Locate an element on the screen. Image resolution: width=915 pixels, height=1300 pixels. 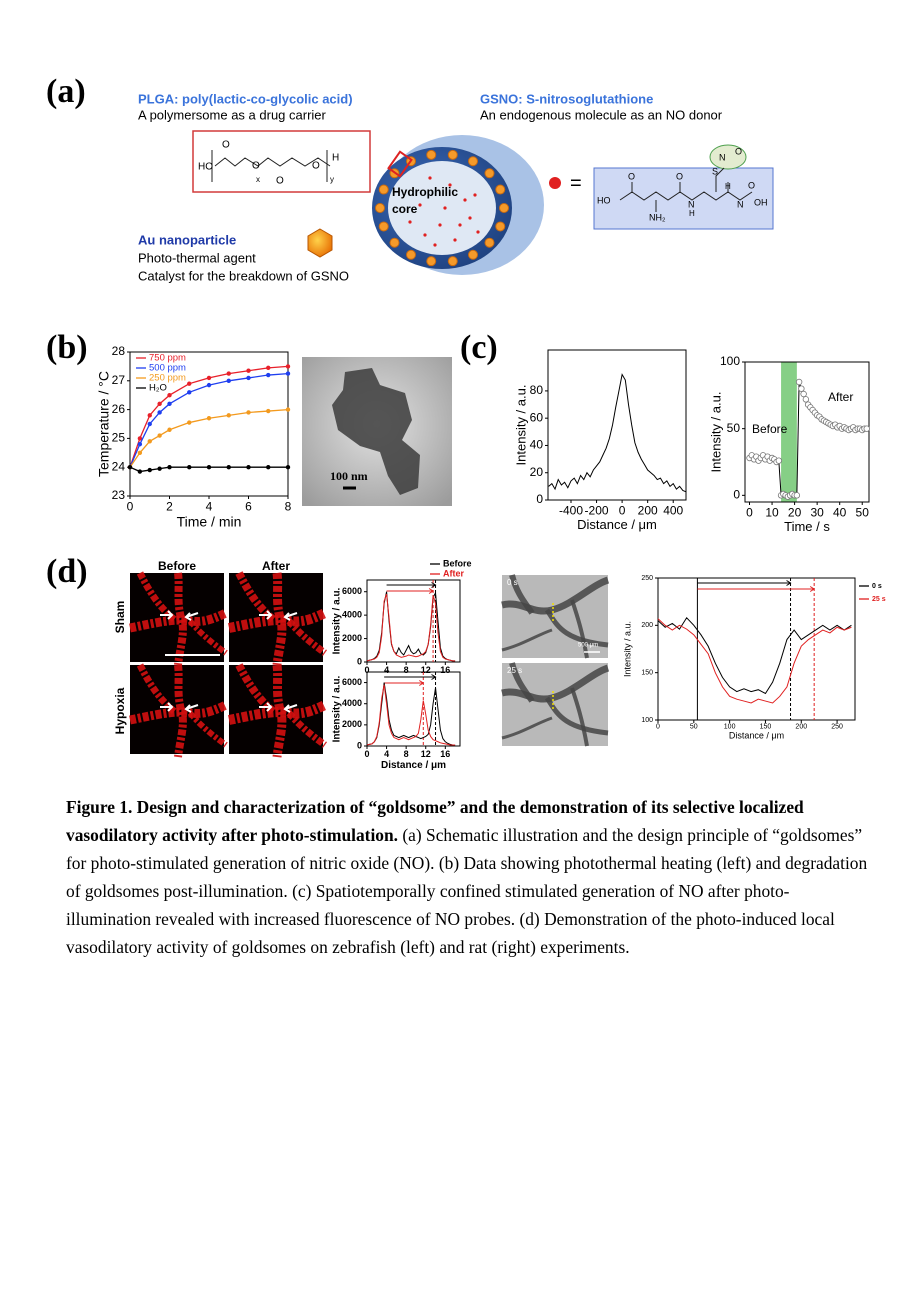
fluorescence-image is located at coordinates (178, 710).